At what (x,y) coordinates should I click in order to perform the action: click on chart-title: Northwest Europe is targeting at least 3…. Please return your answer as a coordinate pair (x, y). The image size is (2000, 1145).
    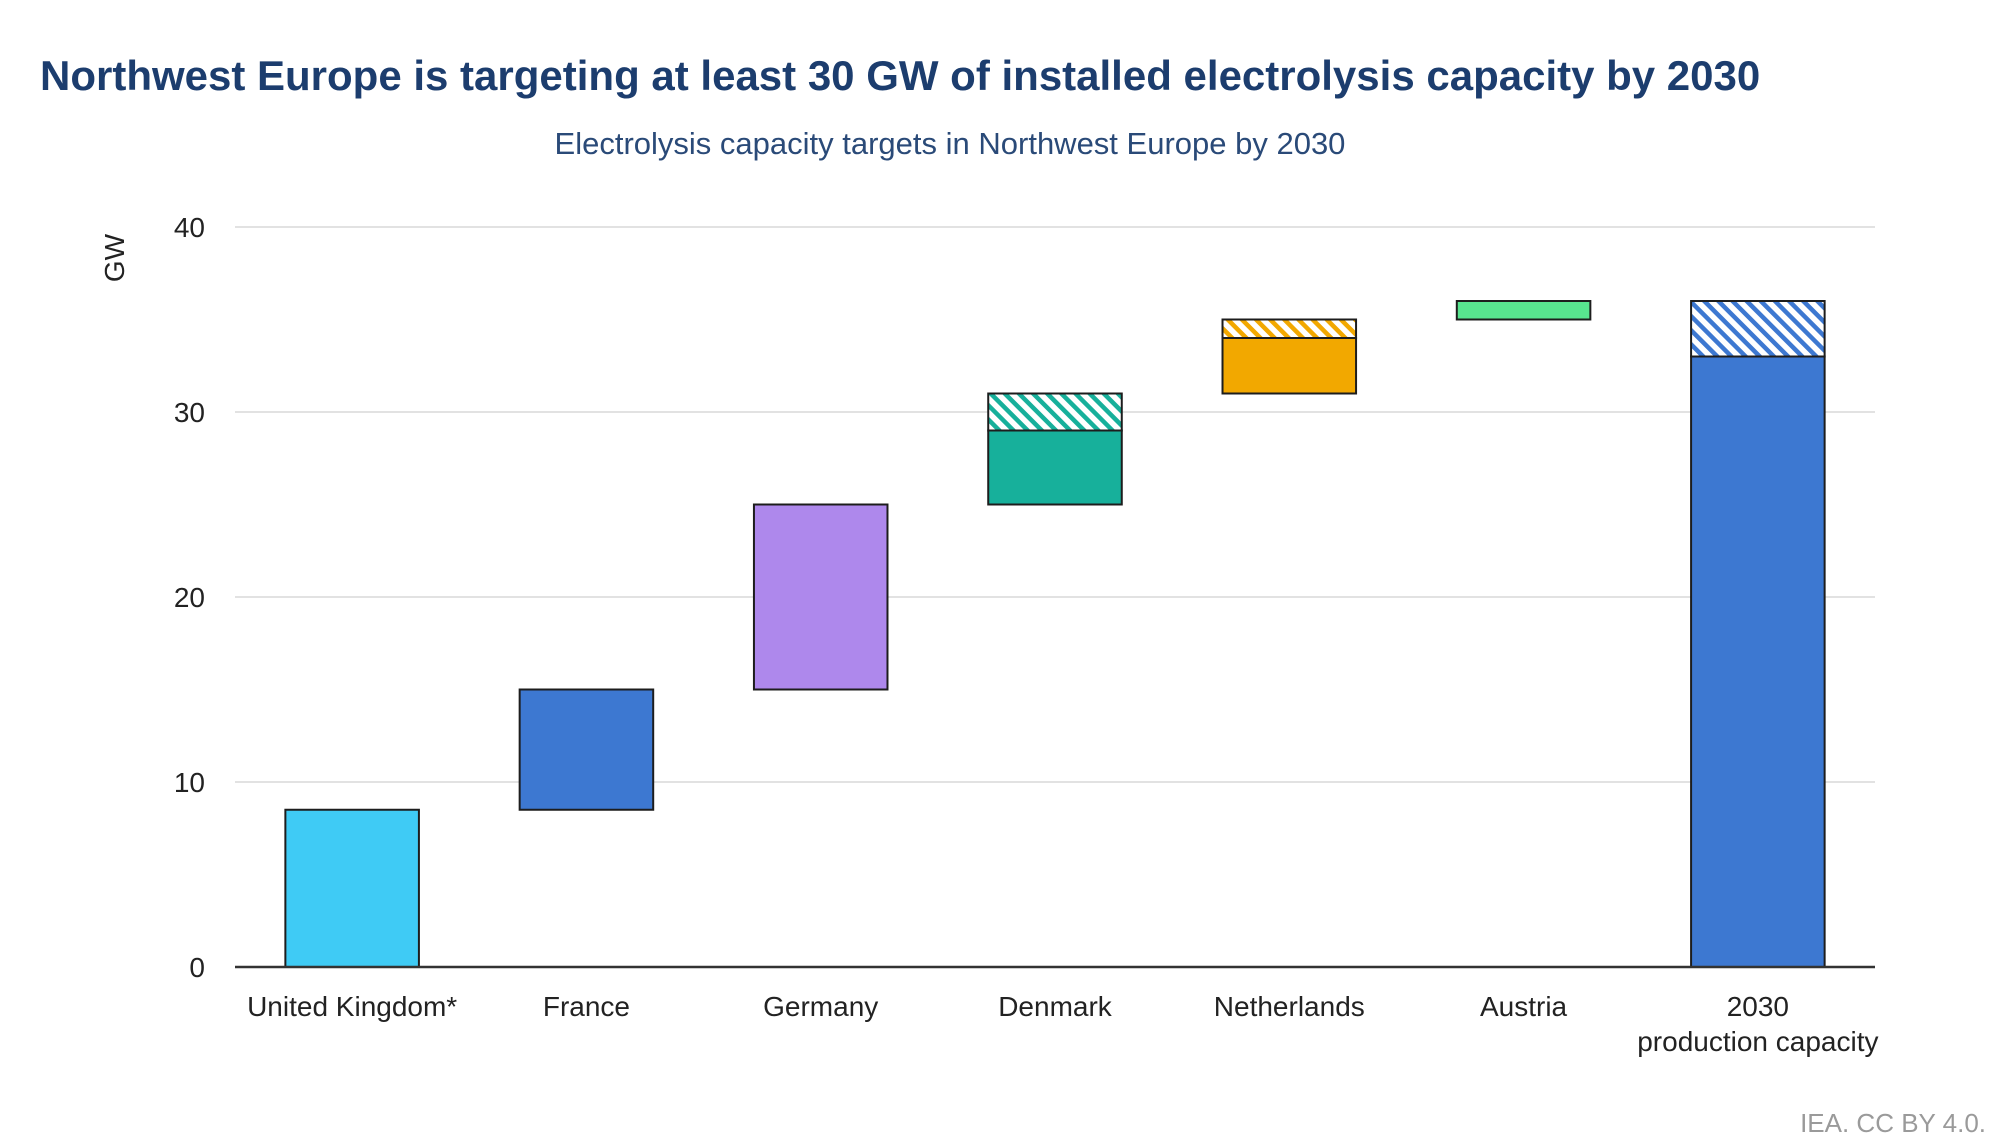
    Looking at the image, I should click on (900, 75).